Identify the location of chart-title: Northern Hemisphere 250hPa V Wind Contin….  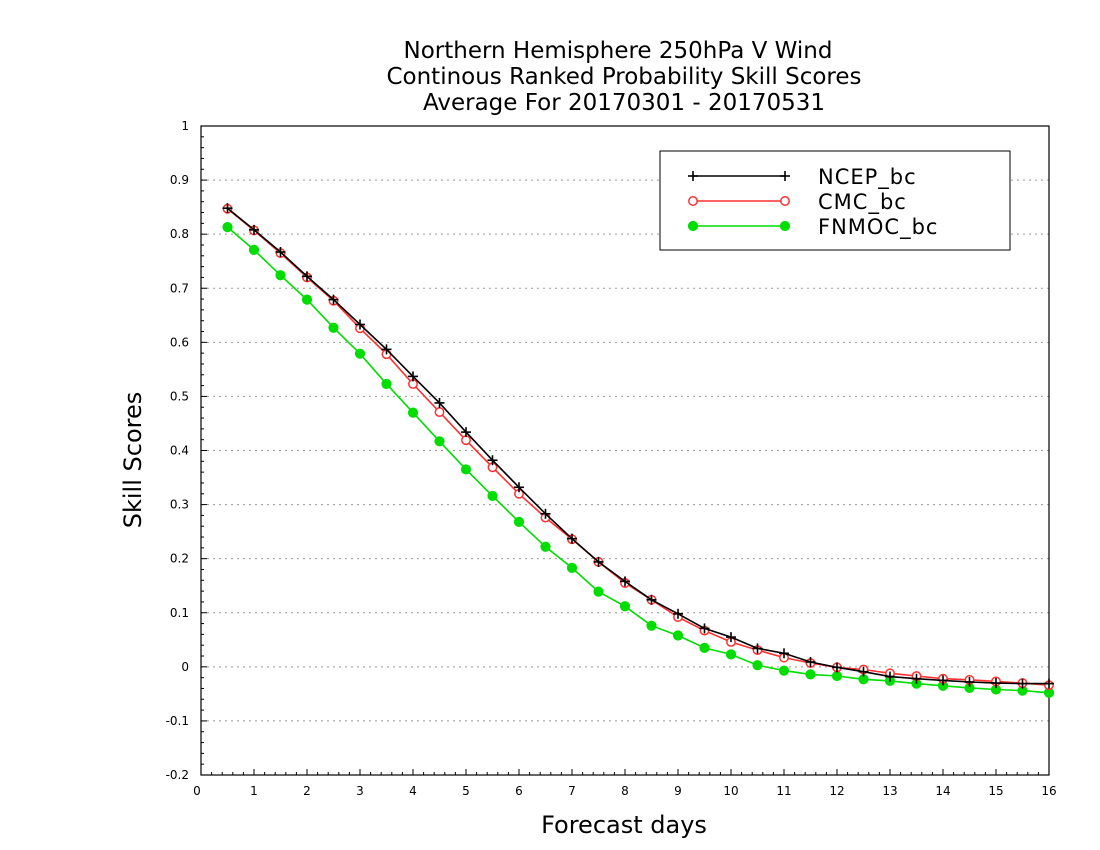
(623, 77).